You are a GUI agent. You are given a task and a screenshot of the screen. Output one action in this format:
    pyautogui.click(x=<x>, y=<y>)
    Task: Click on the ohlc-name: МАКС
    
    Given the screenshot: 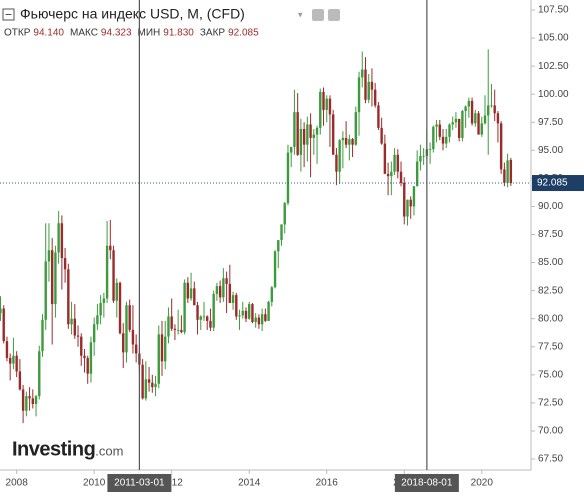 What is the action you would take?
    pyautogui.click(x=84, y=33)
    